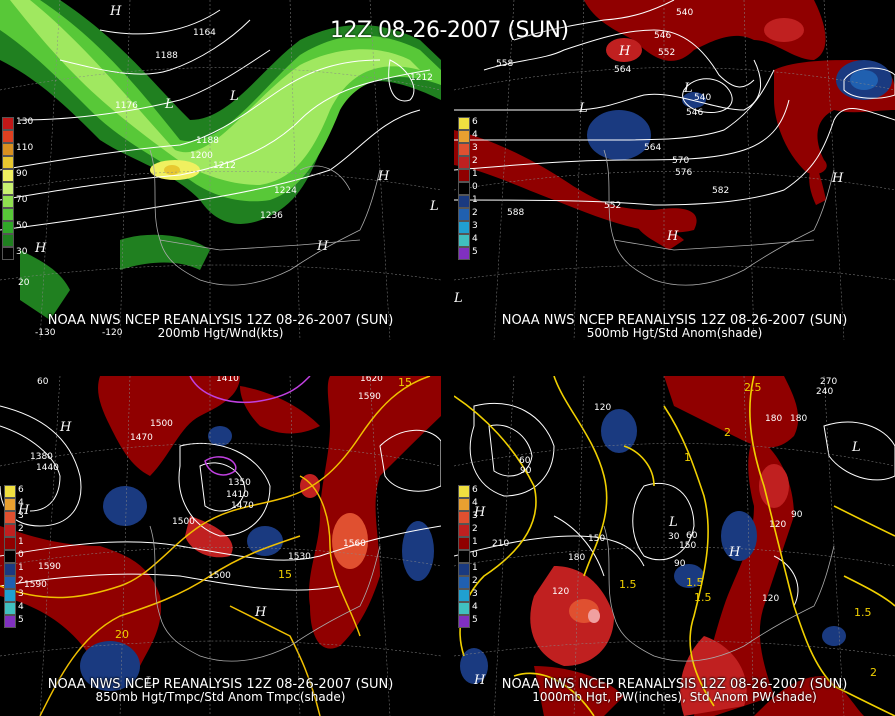  What do you see at coordinates (720, 191) in the screenshot?
I see `contour-label: 582` at bounding box center [720, 191].